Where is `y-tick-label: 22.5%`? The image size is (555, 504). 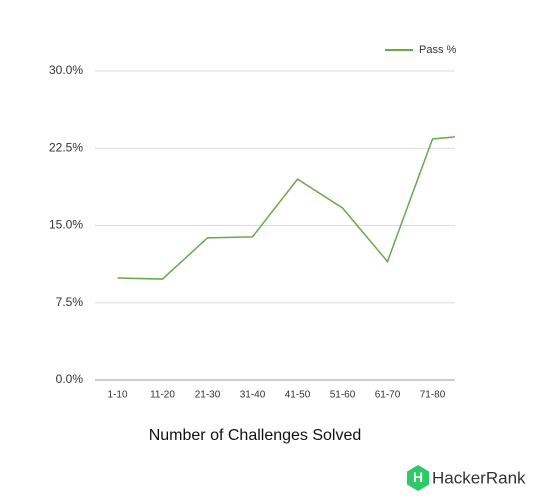 y-tick-label: 22.5% is located at coordinates (66, 147).